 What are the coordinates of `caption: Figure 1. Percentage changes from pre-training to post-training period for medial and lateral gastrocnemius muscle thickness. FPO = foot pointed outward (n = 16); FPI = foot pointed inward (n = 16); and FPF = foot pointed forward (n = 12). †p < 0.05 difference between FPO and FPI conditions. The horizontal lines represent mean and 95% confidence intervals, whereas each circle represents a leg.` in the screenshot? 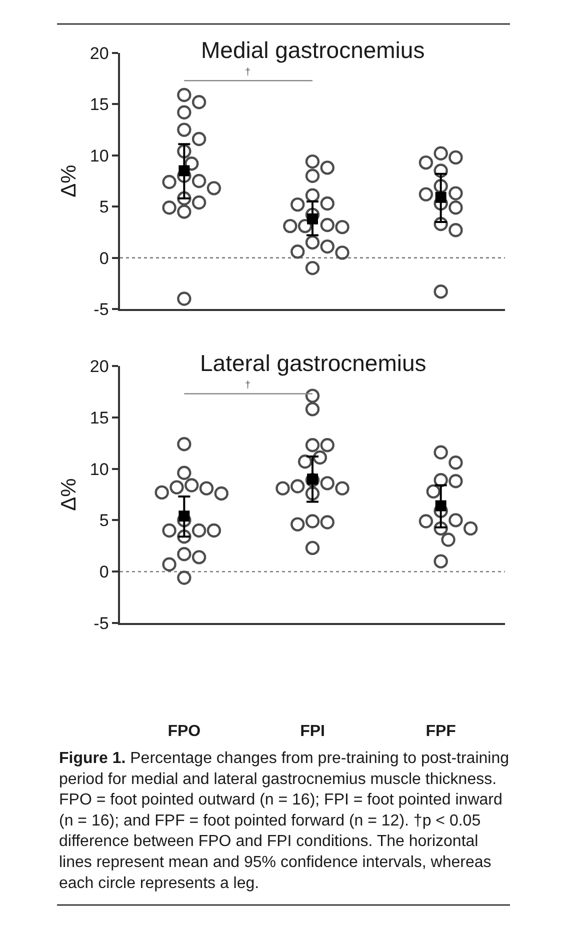 It's located at (284, 821).